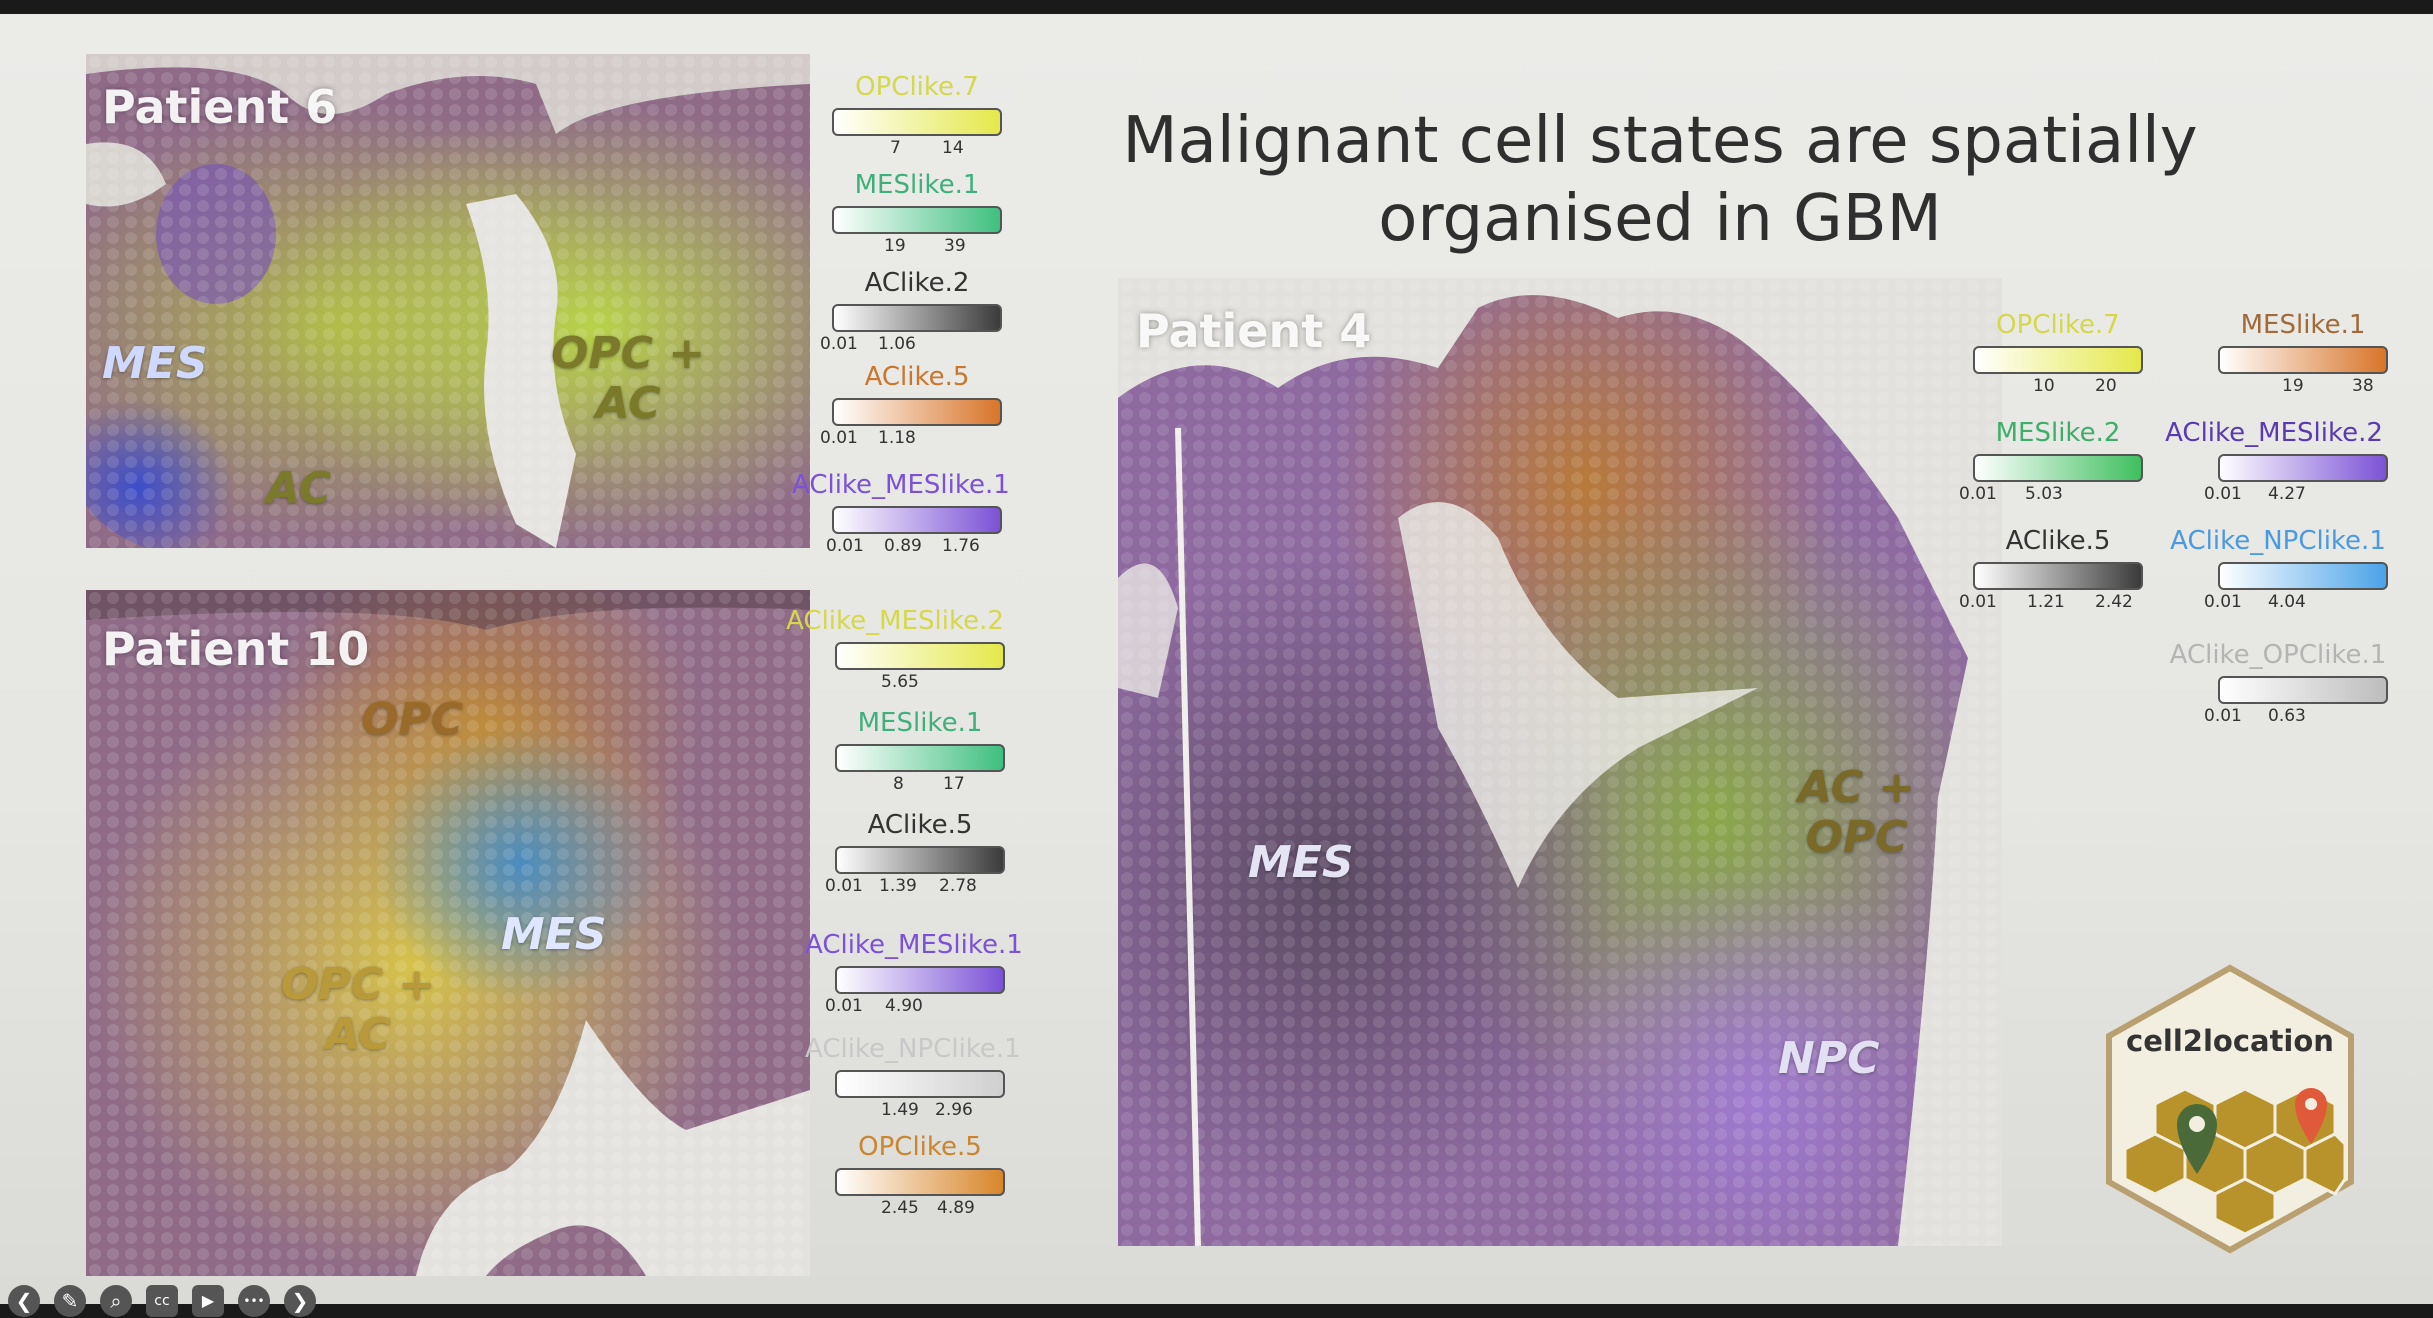 The image size is (2433, 1318). Describe the element at coordinates (628, 353) in the screenshot. I see `patient-6-region-opc: OPC +` at that location.